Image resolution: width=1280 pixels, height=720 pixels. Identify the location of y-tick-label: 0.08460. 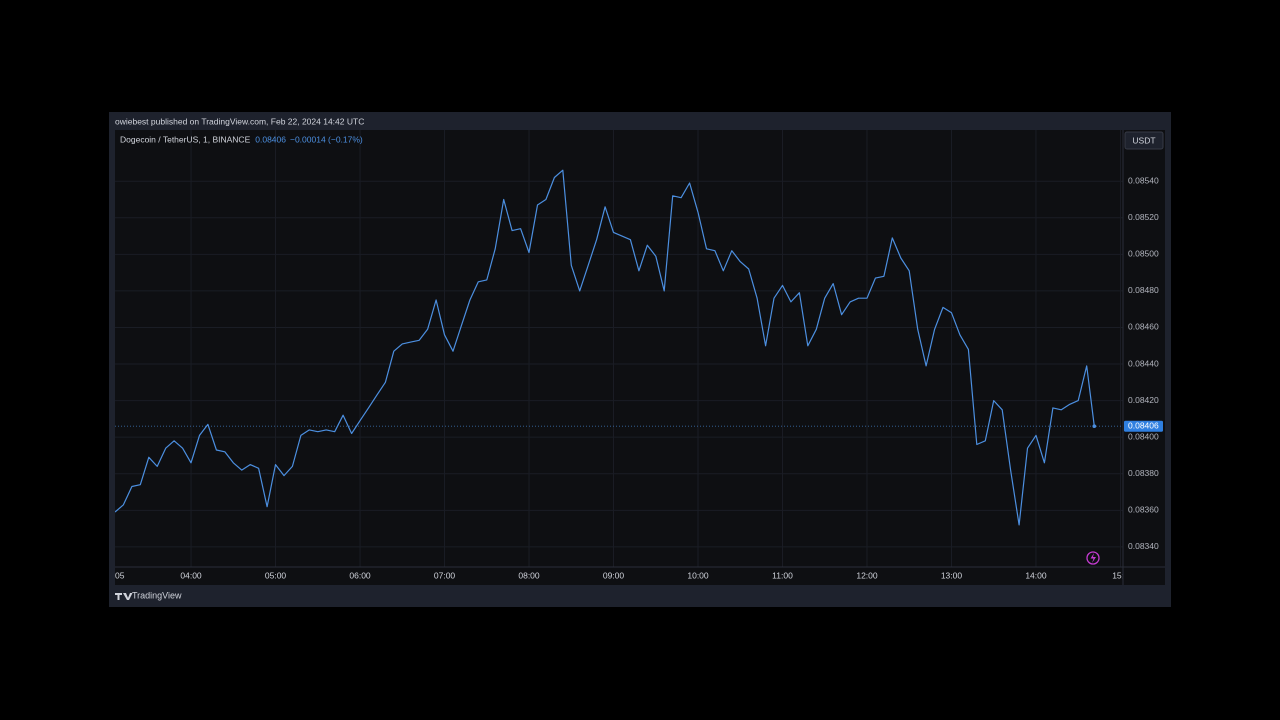
(1143, 327).